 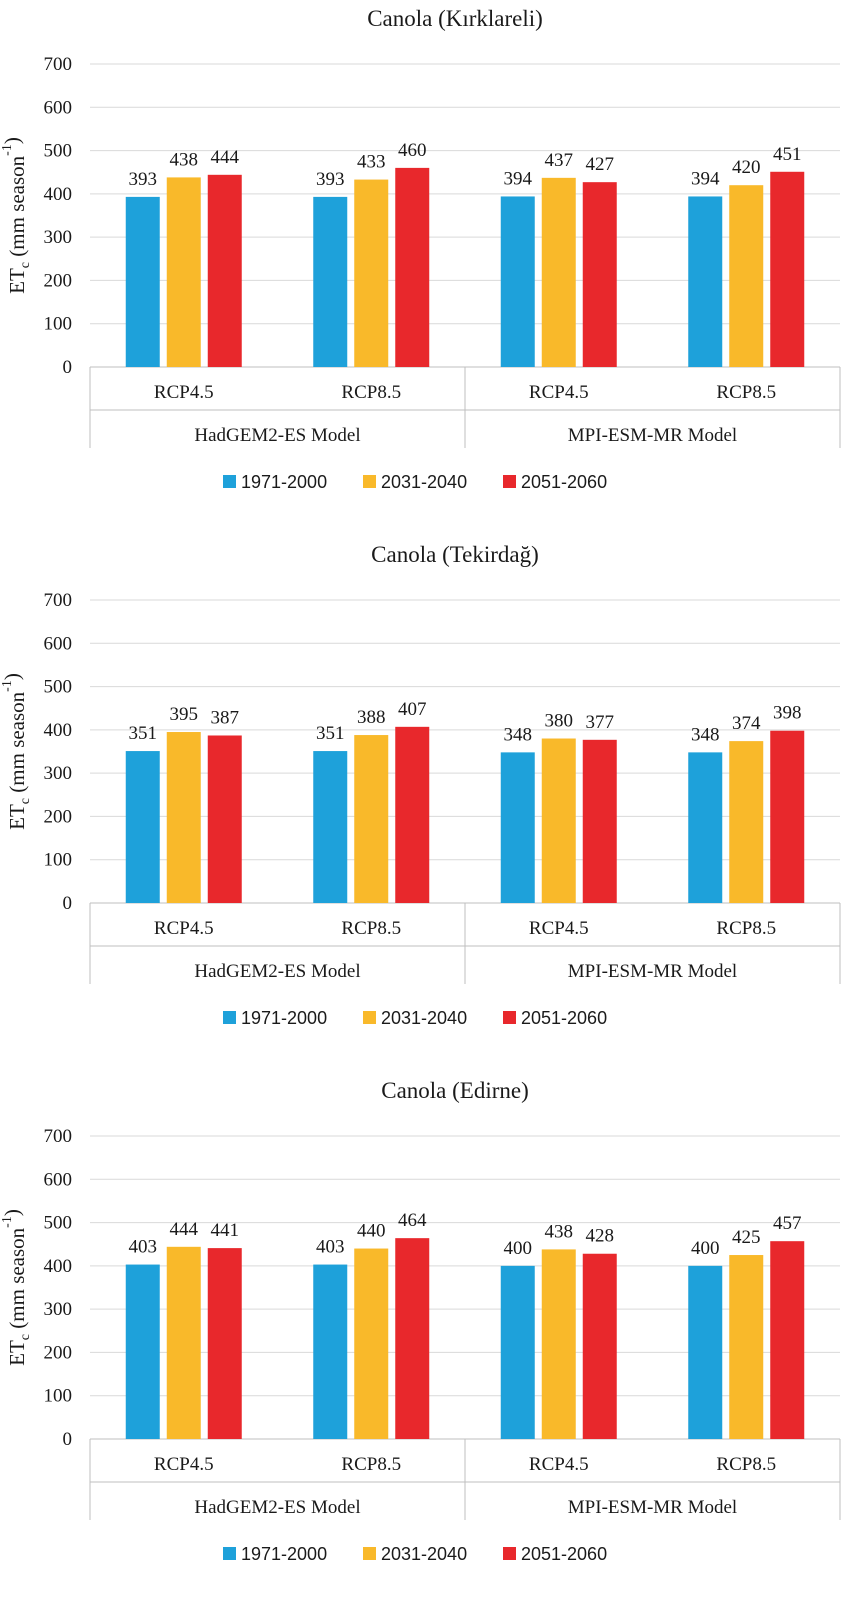 I want to click on y-axis-label-part: -1, so click(x=7, y=1222).